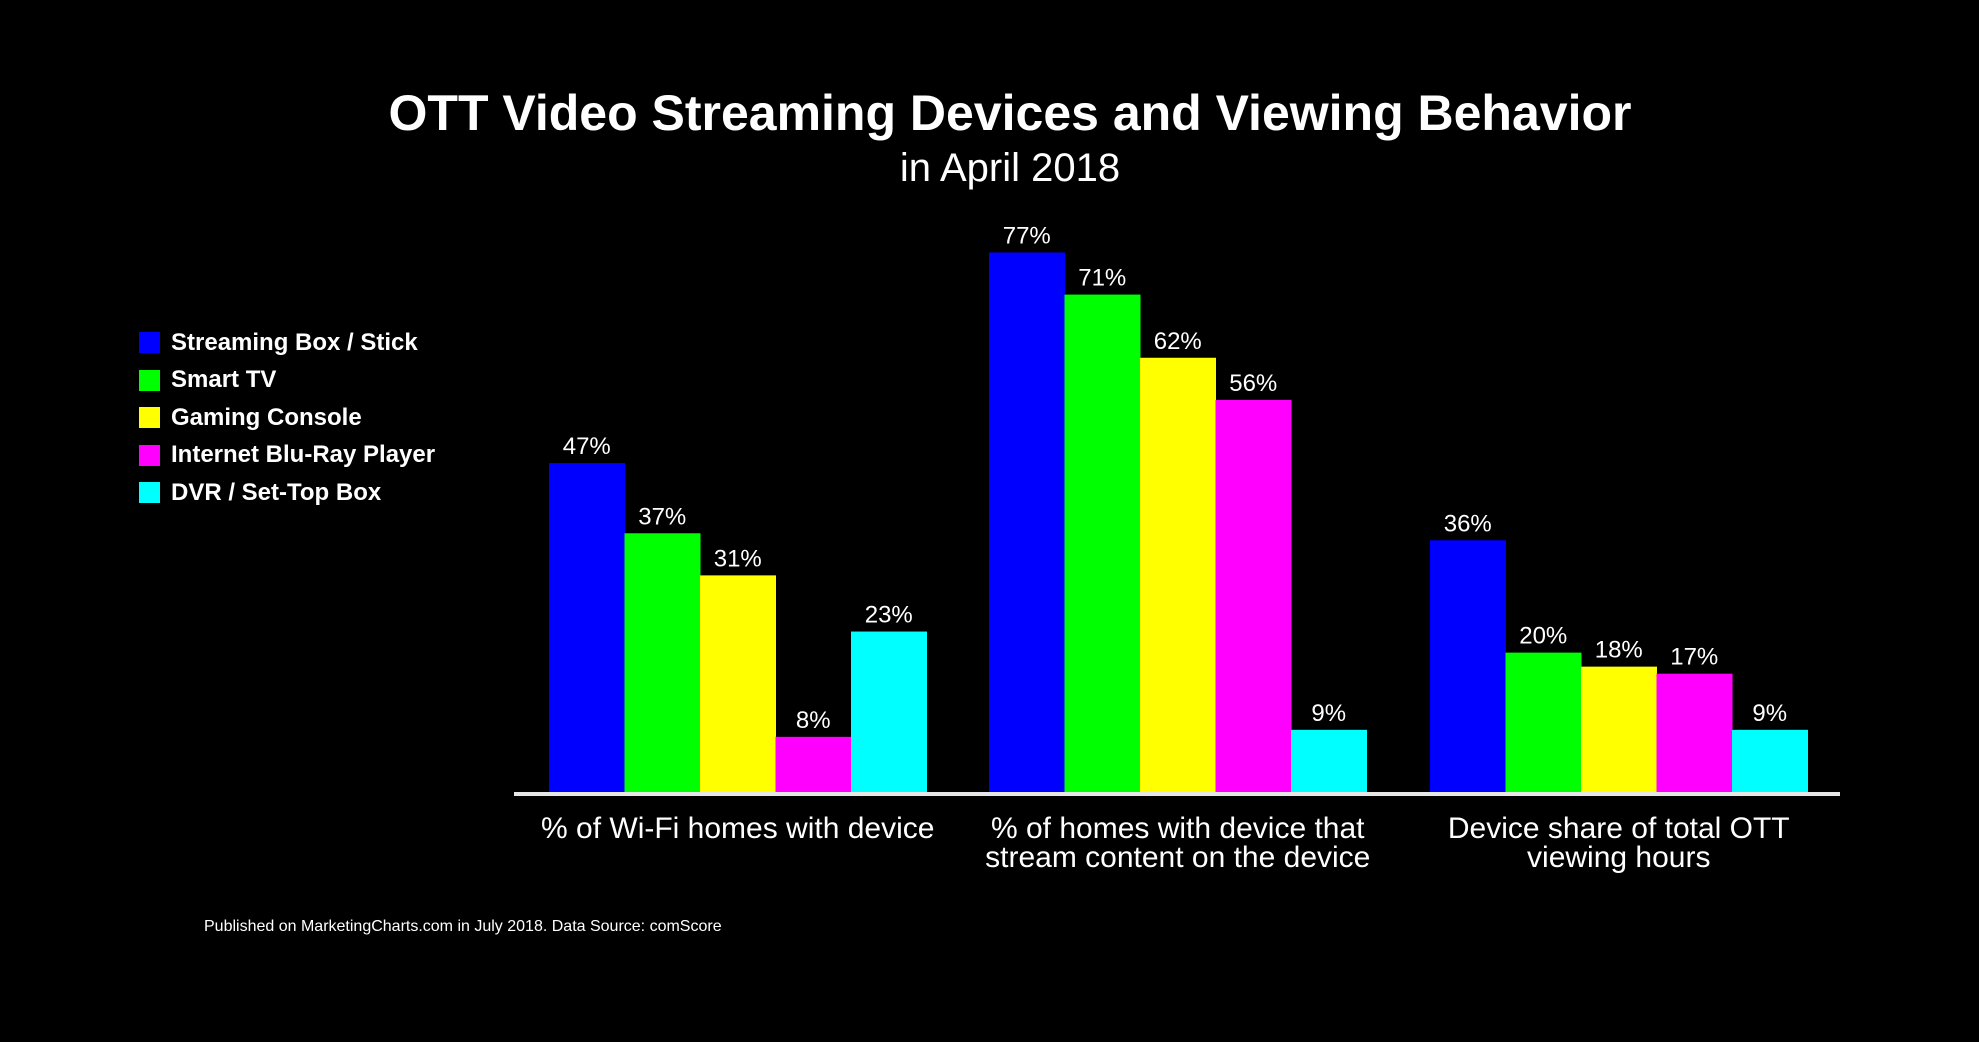 Image resolution: width=1979 pixels, height=1042 pixels. Describe the element at coordinates (224, 380) in the screenshot. I see `legend-label: Smart TV` at that location.